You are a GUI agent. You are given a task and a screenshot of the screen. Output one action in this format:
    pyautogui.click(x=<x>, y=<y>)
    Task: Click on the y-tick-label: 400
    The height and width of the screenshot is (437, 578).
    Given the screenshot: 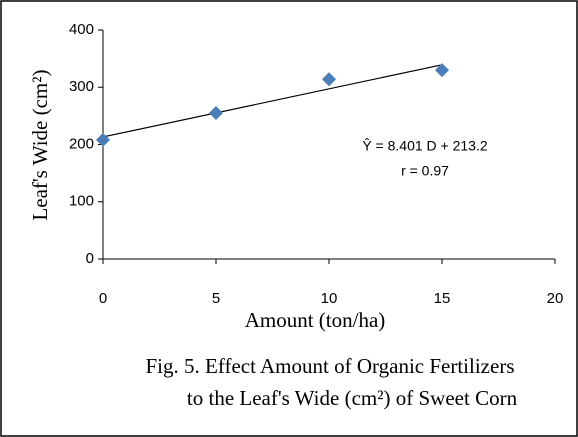 What is the action you would take?
    pyautogui.click(x=81, y=29)
    